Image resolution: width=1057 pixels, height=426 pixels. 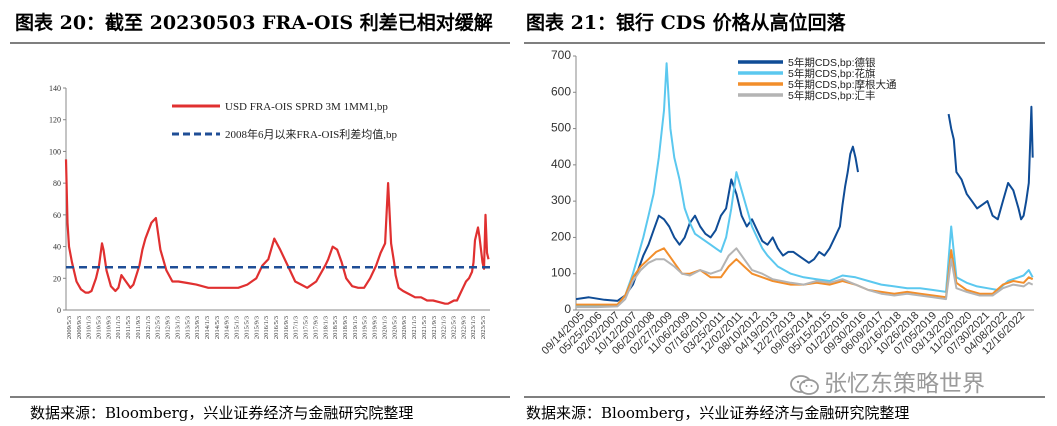 I want to click on x-tick-label: 2018/9/3, so click(x=345, y=327).